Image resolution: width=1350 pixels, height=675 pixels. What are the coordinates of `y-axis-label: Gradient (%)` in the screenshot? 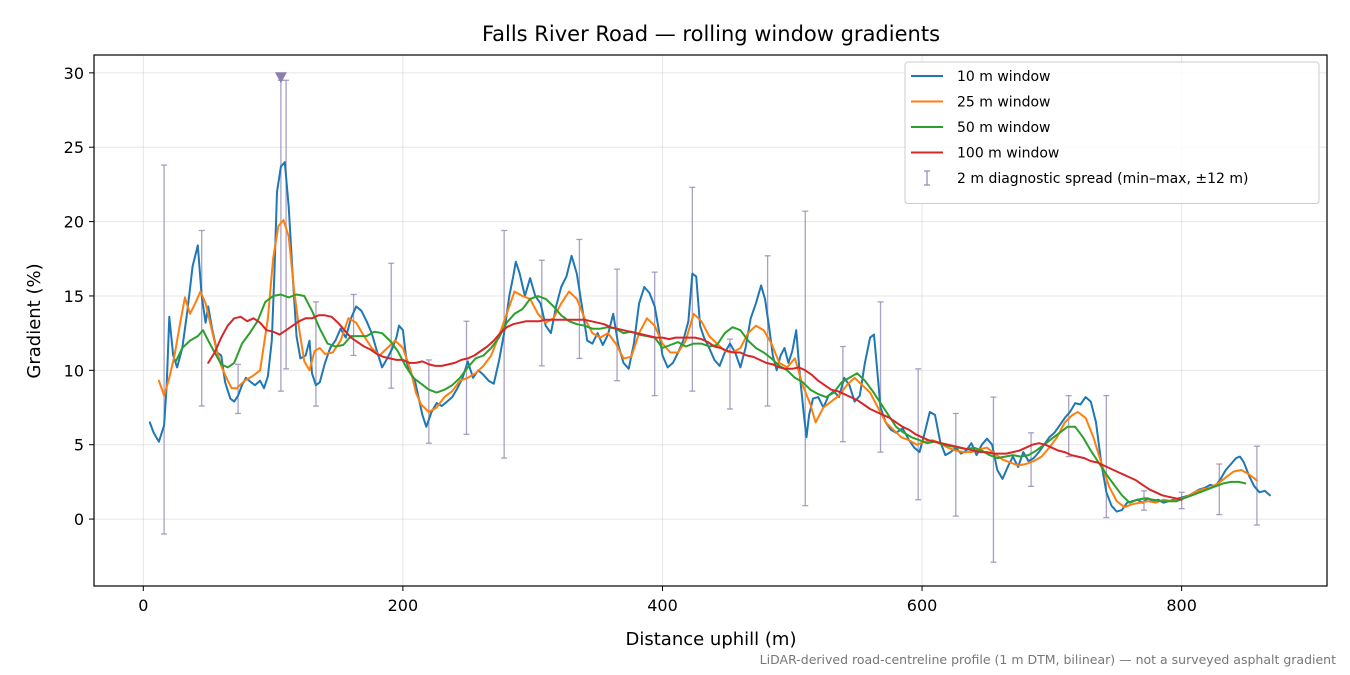 It's located at (34, 320).